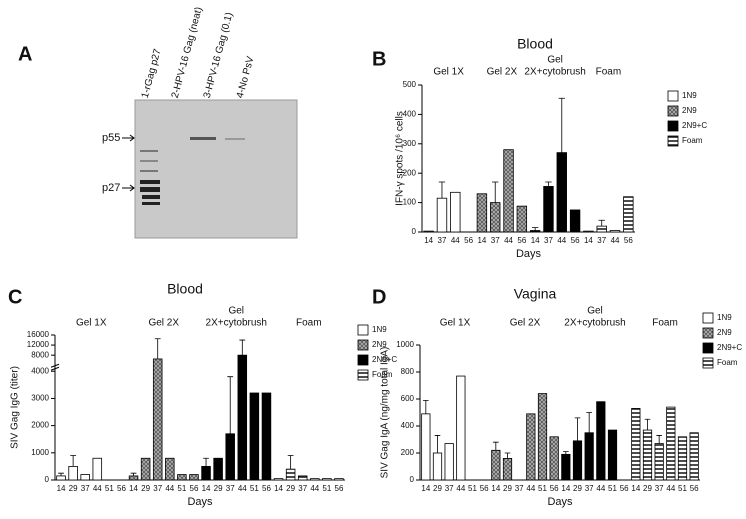  What do you see at coordinates (408, 371) in the screenshot?
I see `y-tick-label: 800` at bounding box center [408, 371].